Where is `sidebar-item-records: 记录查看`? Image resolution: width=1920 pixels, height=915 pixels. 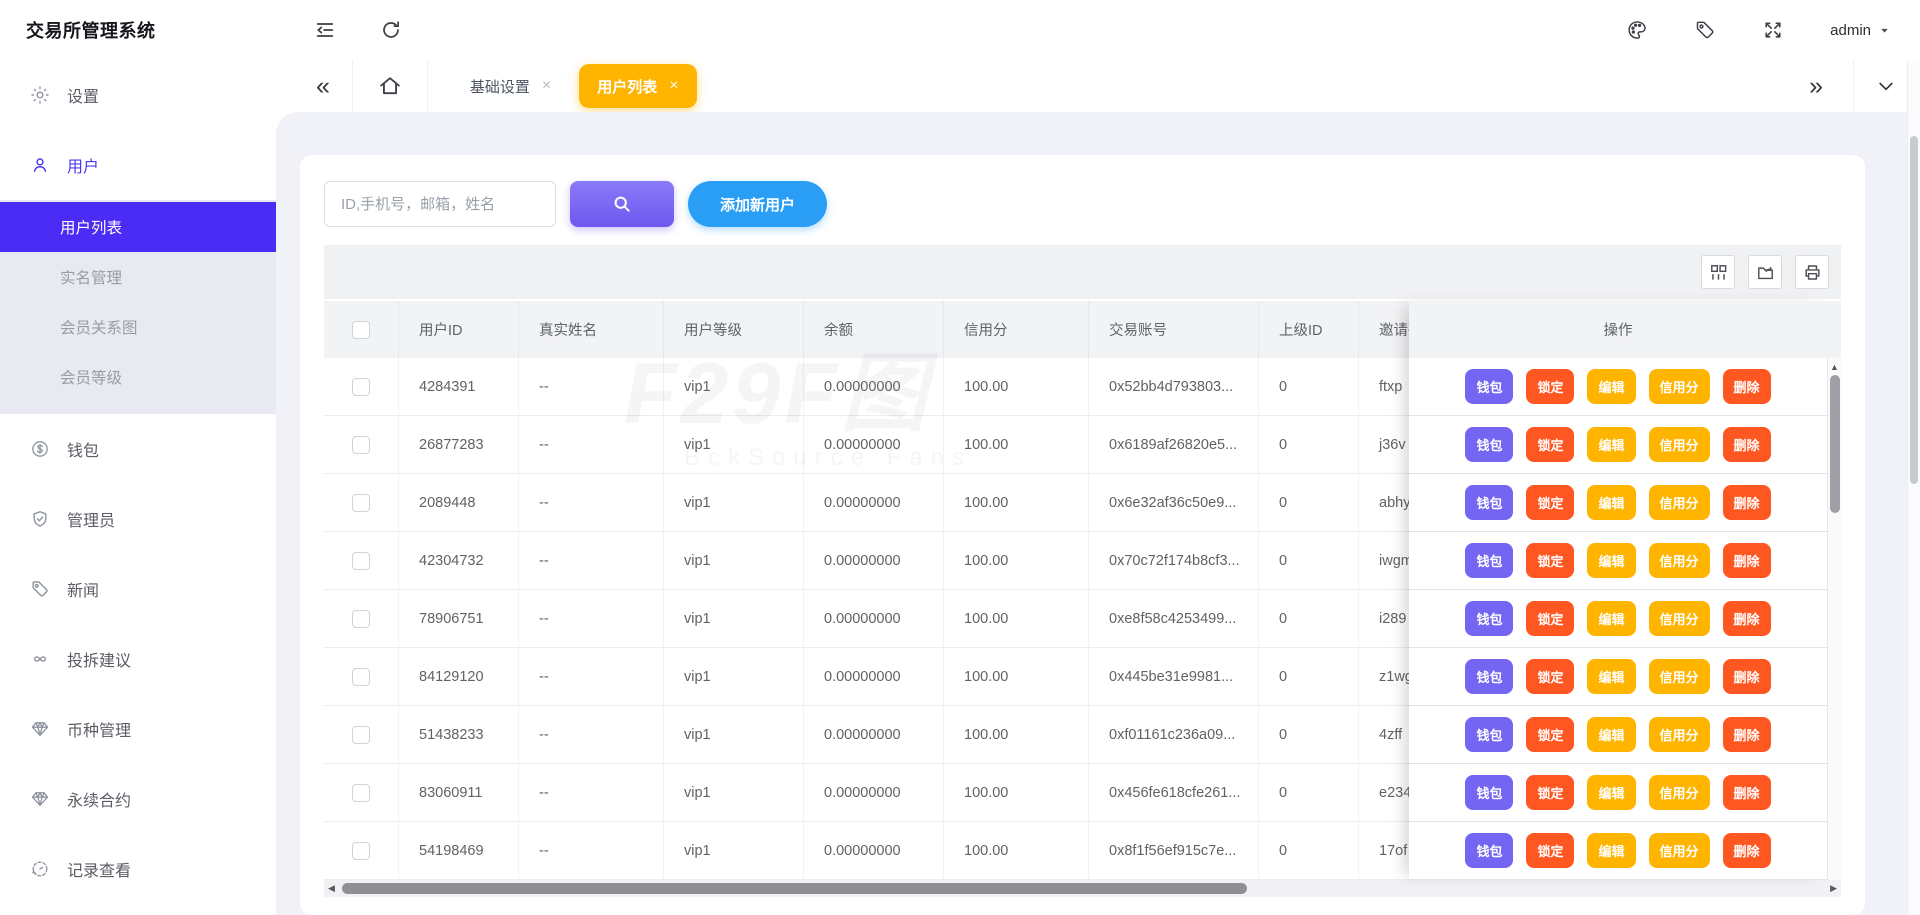 sidebar-item-records: 记录查看 is located at coordinates (138, 869).